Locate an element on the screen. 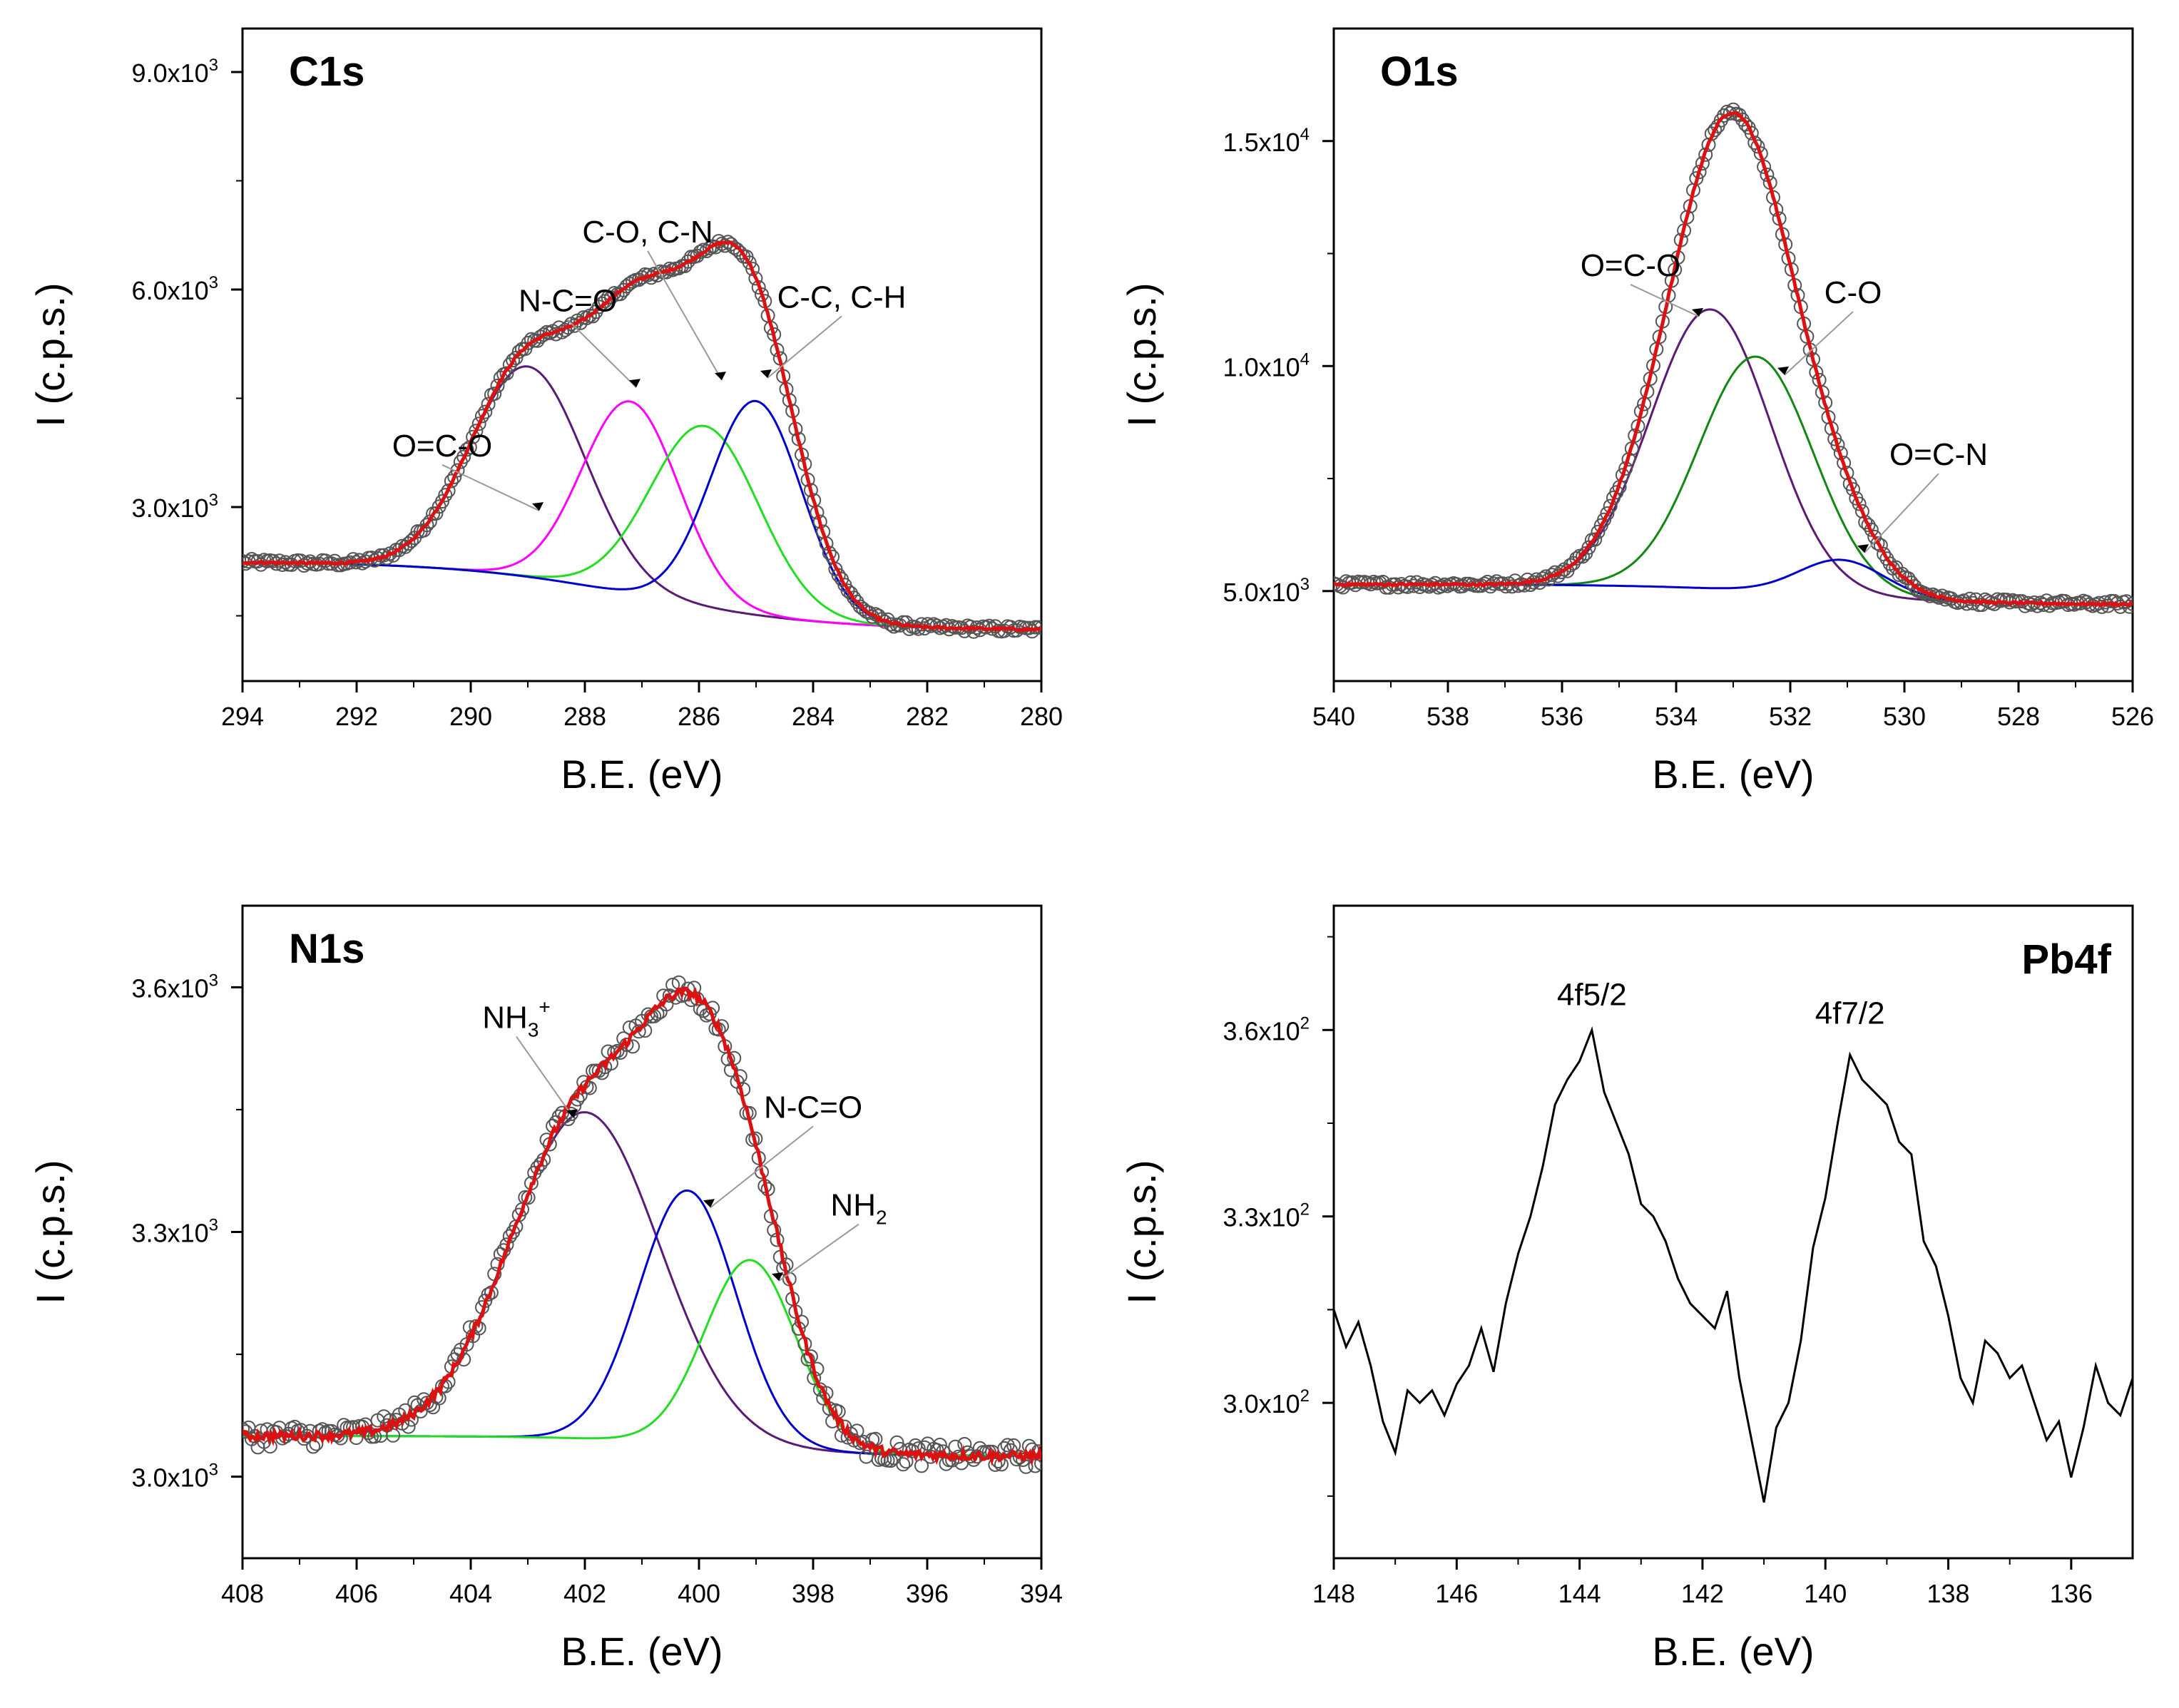 This screenshot has width=2179, height=1708. panel-title: N1s is located at coordinates (326, 949).